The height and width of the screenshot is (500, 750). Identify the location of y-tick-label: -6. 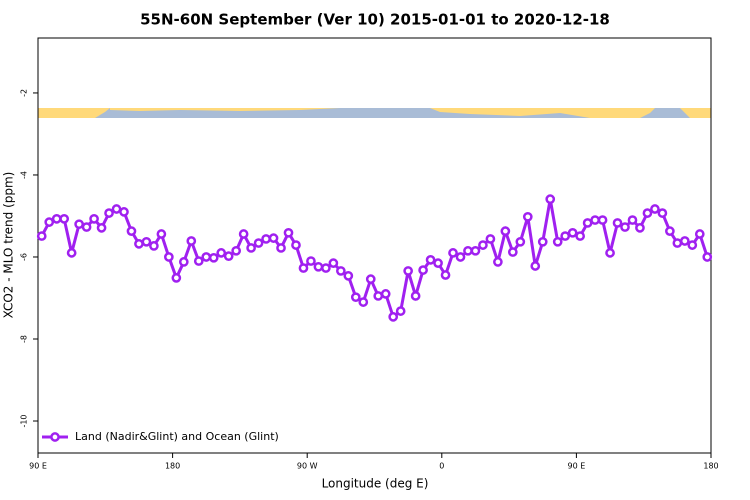
(24, 257).